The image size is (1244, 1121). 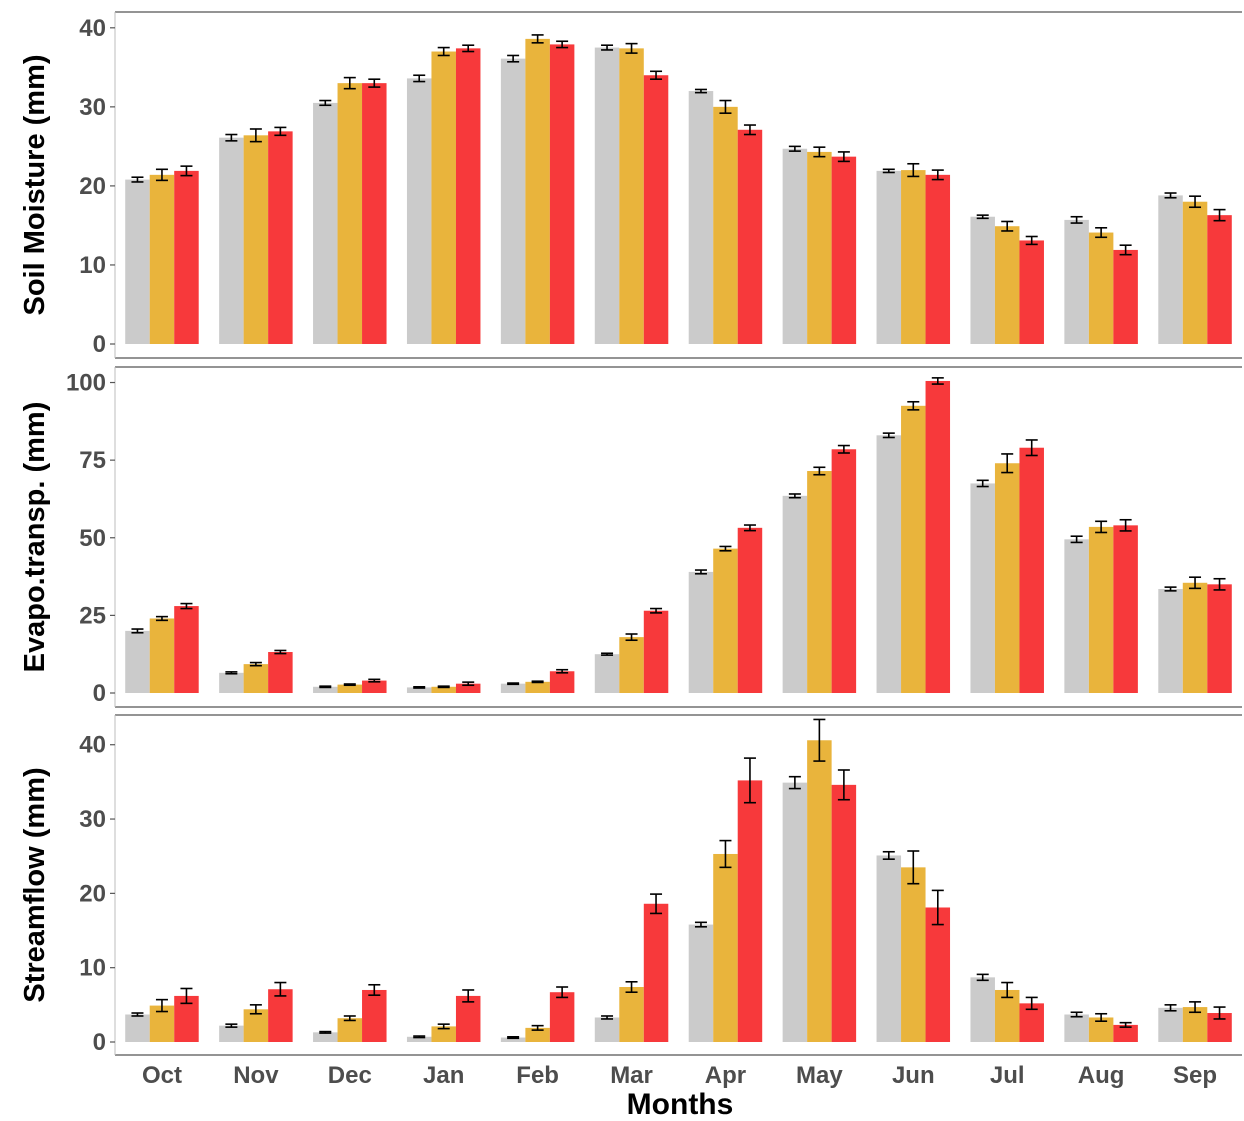 I want to click on bar-jun-s1, so click(x=889, y=564).